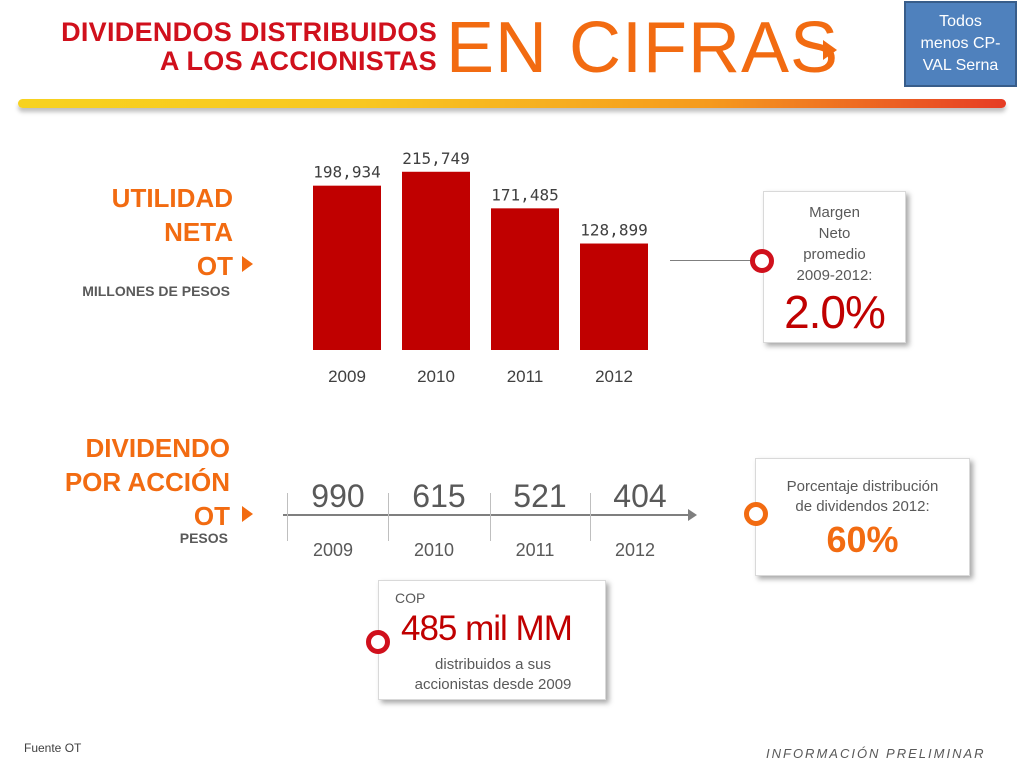  I want to click on margen-line-1: Margen, so click(834, 212).